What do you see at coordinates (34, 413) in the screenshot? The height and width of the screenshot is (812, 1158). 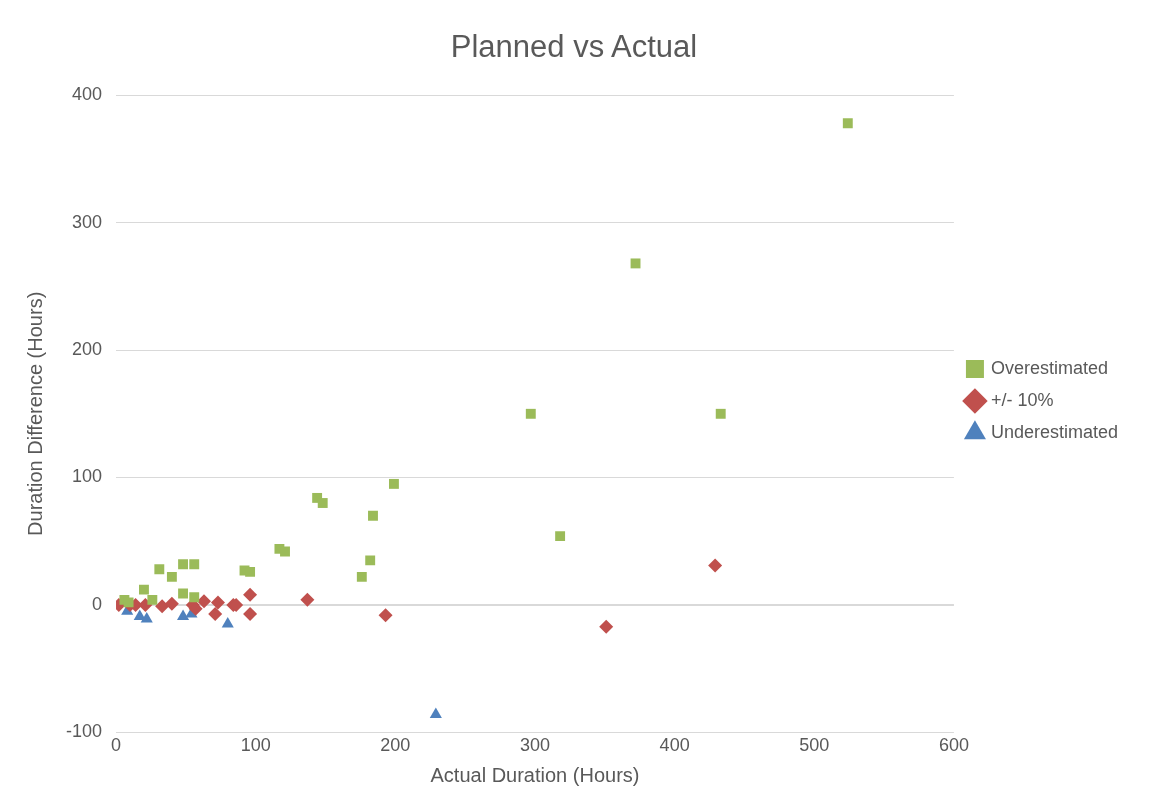 I see `y-axis-title: Duration Difference (Hours)` at bounding box center [34, 413].